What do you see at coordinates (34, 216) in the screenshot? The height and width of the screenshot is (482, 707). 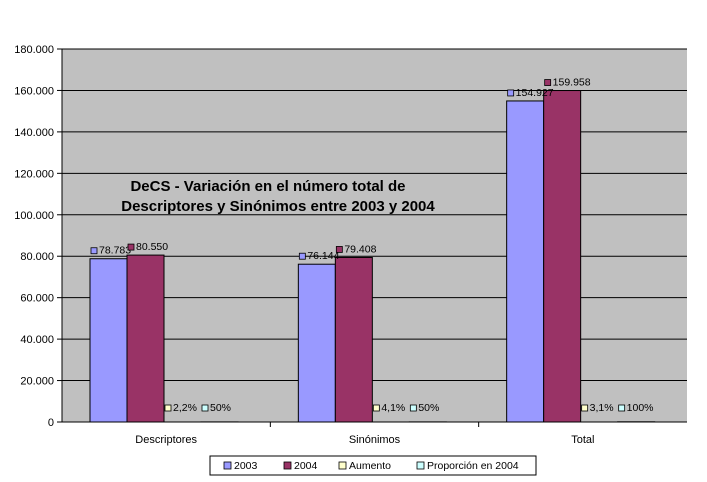 I see `y-tick-label: 100.000` at bounding box center [34, 216].